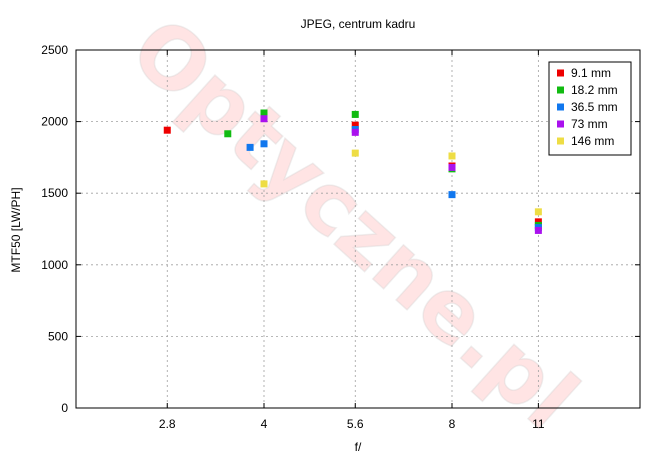 The image size is (670, 463). What do you see at coordinates (264, 424) in the screenshot?
I see `x-tick-label: 4` at bounding box center [264, 424].